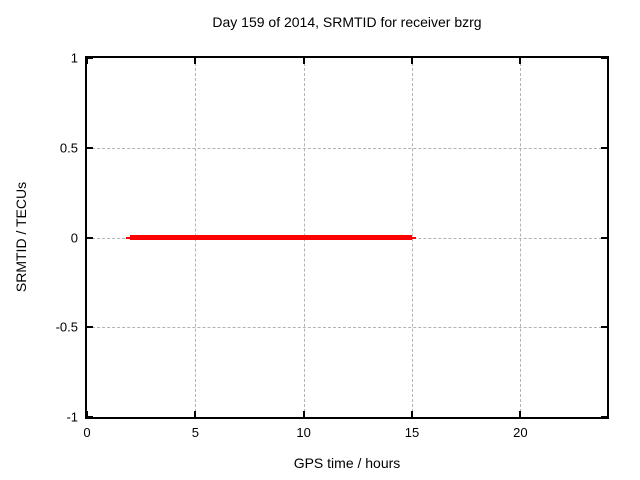 The height and width of the screenshot is (480, 640). What do you see at coordinates (347, 148) in the screenshot?
I see `gridline-y-0.5` at bounding box center [347, 148].